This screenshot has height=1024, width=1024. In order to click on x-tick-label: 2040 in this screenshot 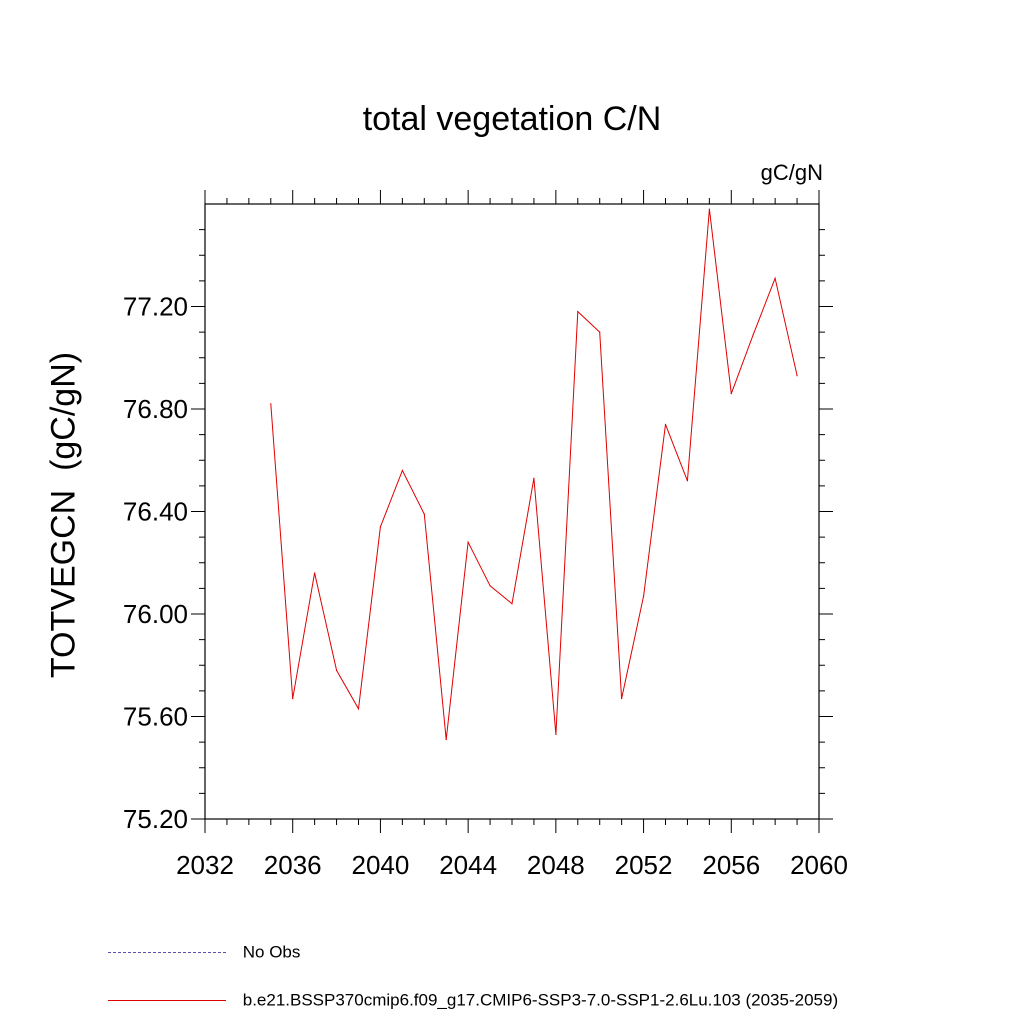, I will do `click(381, 865)`.